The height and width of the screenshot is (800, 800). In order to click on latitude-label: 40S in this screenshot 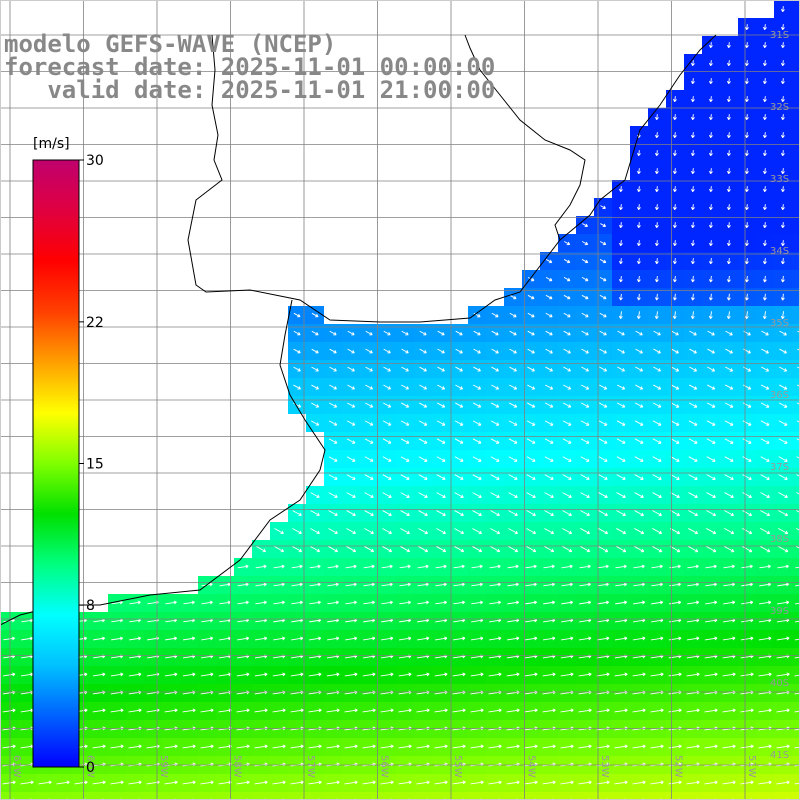, I will do `click(779, 683)`.